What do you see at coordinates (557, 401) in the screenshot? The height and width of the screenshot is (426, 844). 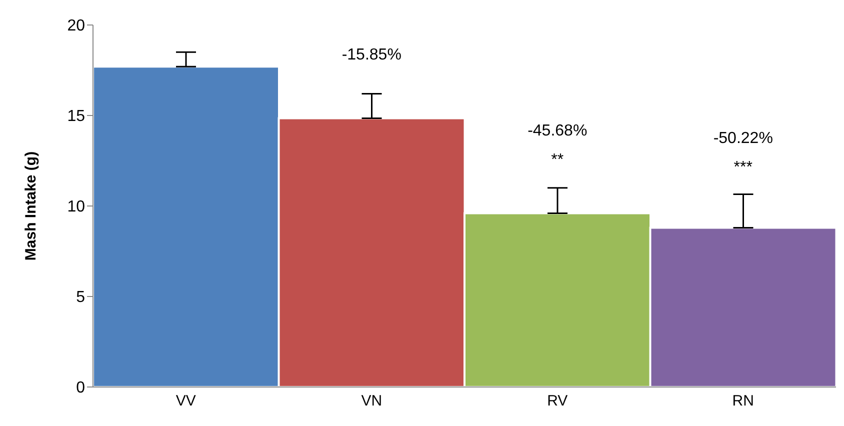 I see `x-tick-label: RV` at bounding box center [557, 401].